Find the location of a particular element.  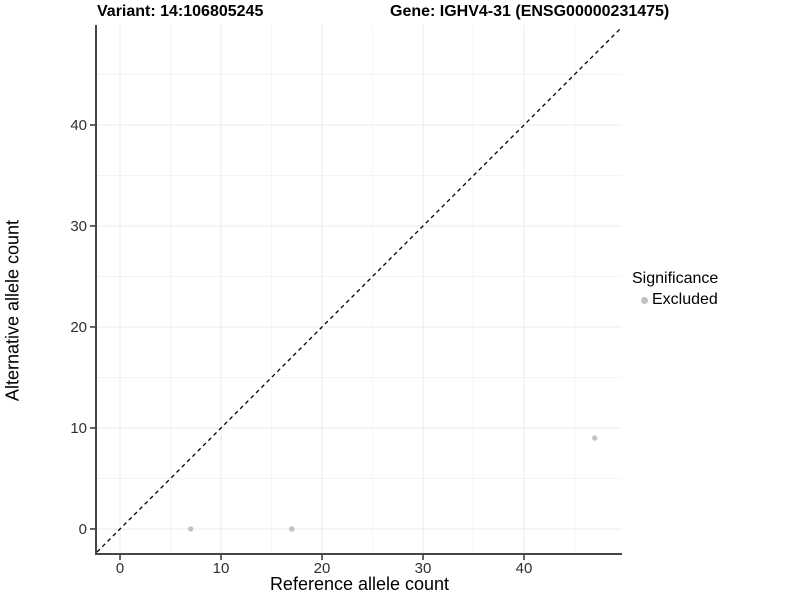

x-tick-label: 40 is located at coordinates (524, 568).